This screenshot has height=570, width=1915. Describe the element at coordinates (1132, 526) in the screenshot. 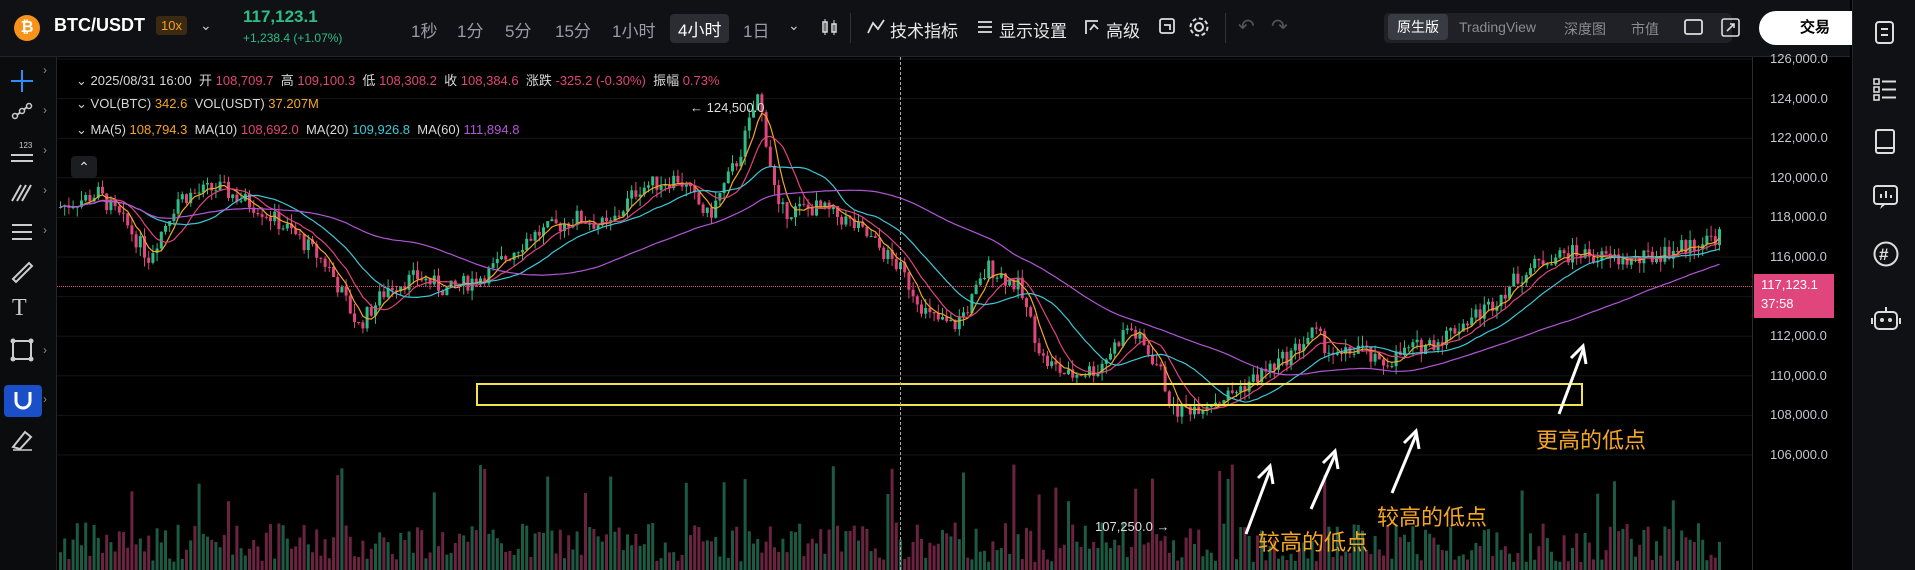

I see `low-marker: 107,250.0 →` at that location.